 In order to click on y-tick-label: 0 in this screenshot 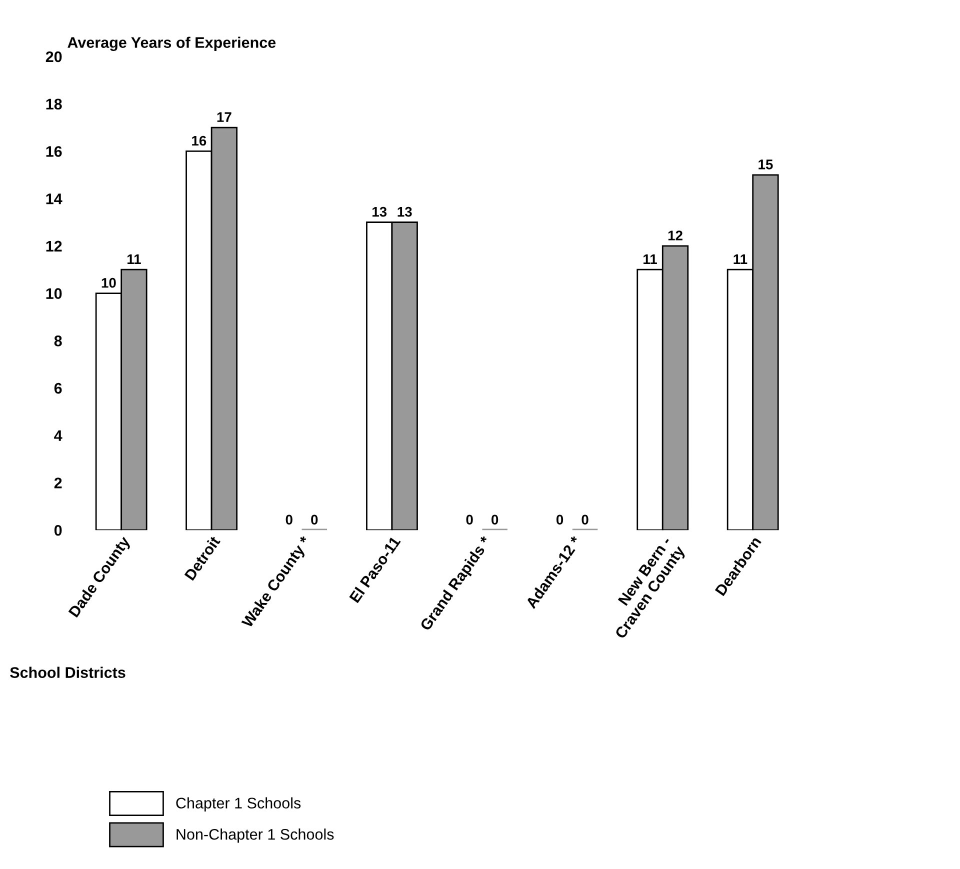, I will do `click(58, 530)`.